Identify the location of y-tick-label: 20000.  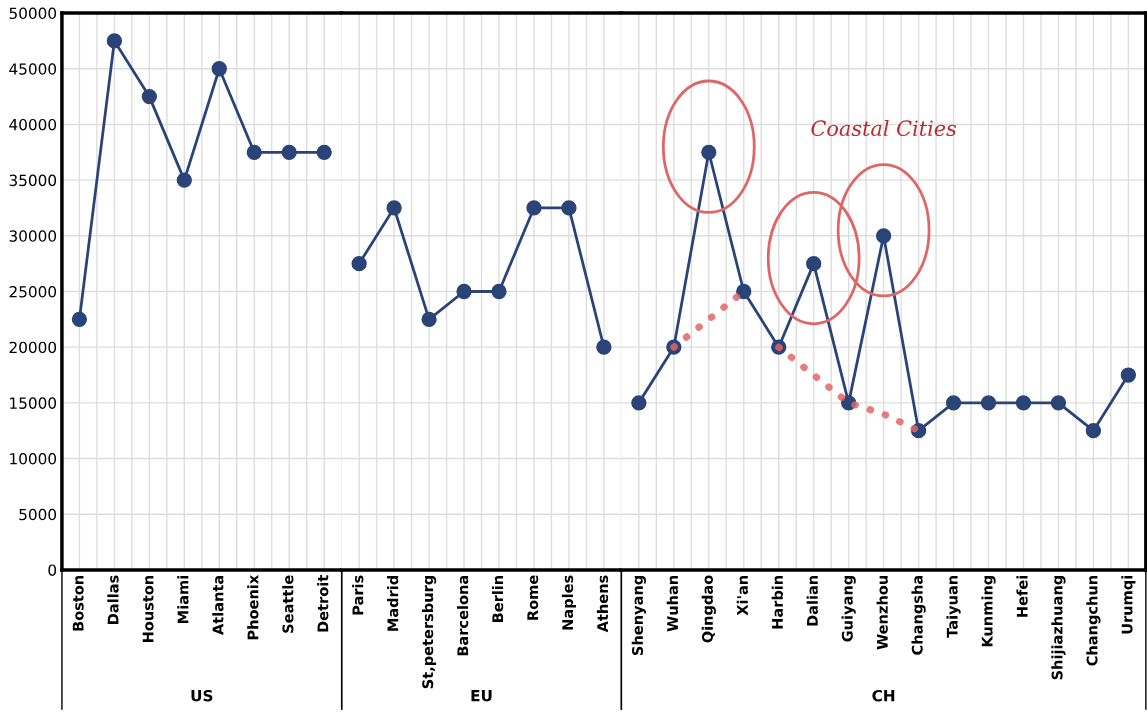
(33, 347).